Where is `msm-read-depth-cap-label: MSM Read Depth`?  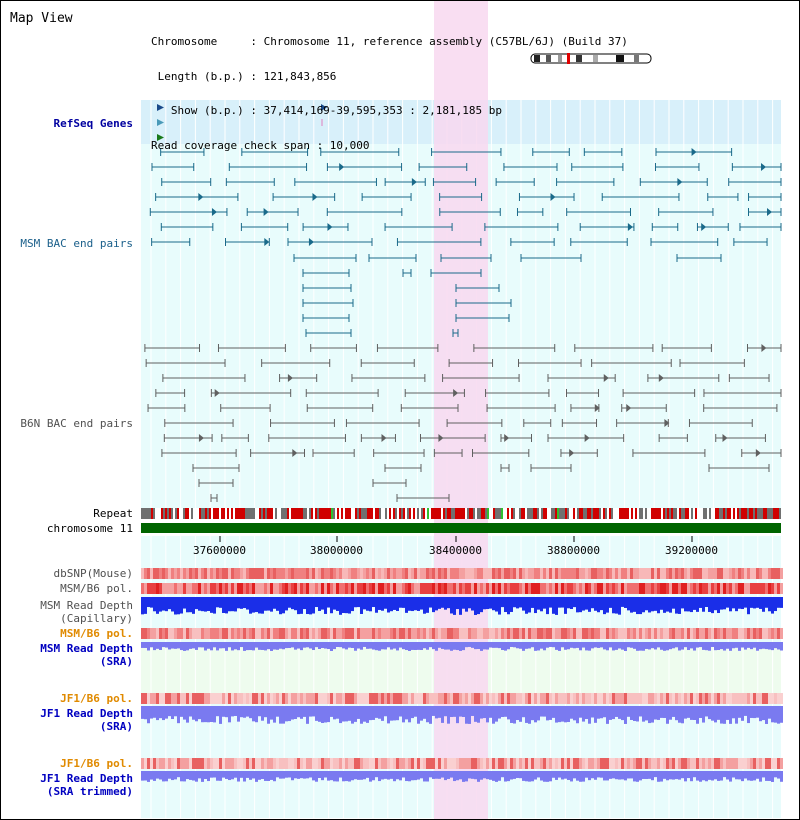 msm-read-depth-cap-label: MSM Read Depth is located at coordinates (86, 605).